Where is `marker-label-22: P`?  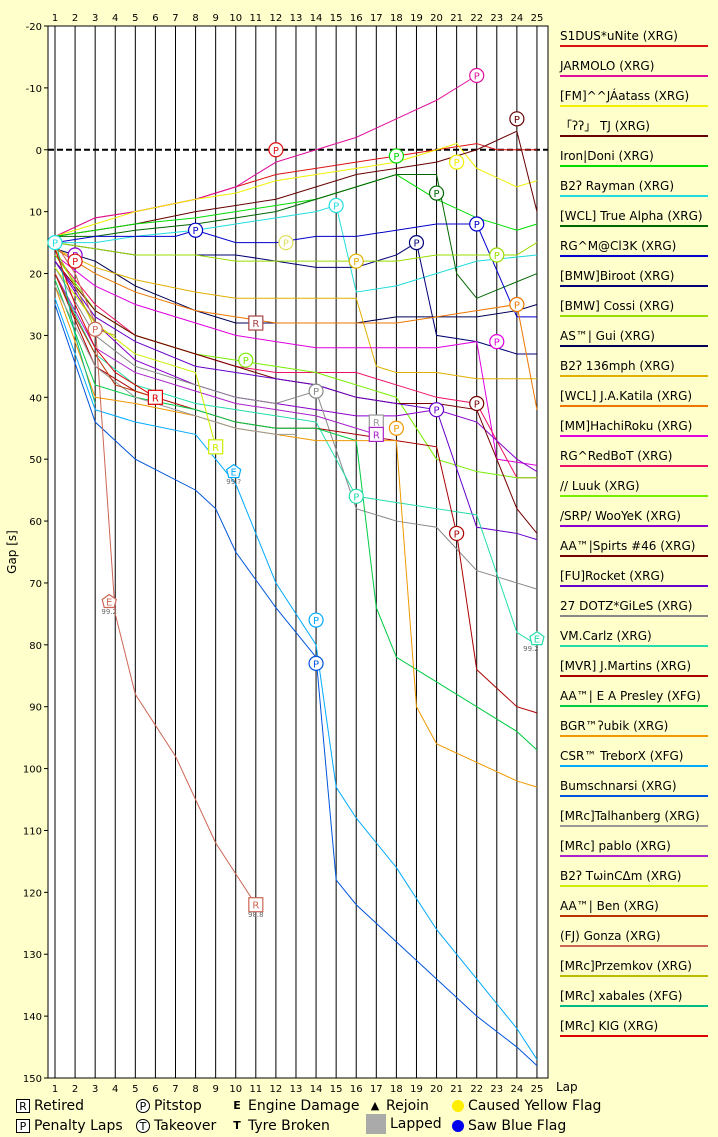
marker-label-22: P is located at coordinates (396, 429).